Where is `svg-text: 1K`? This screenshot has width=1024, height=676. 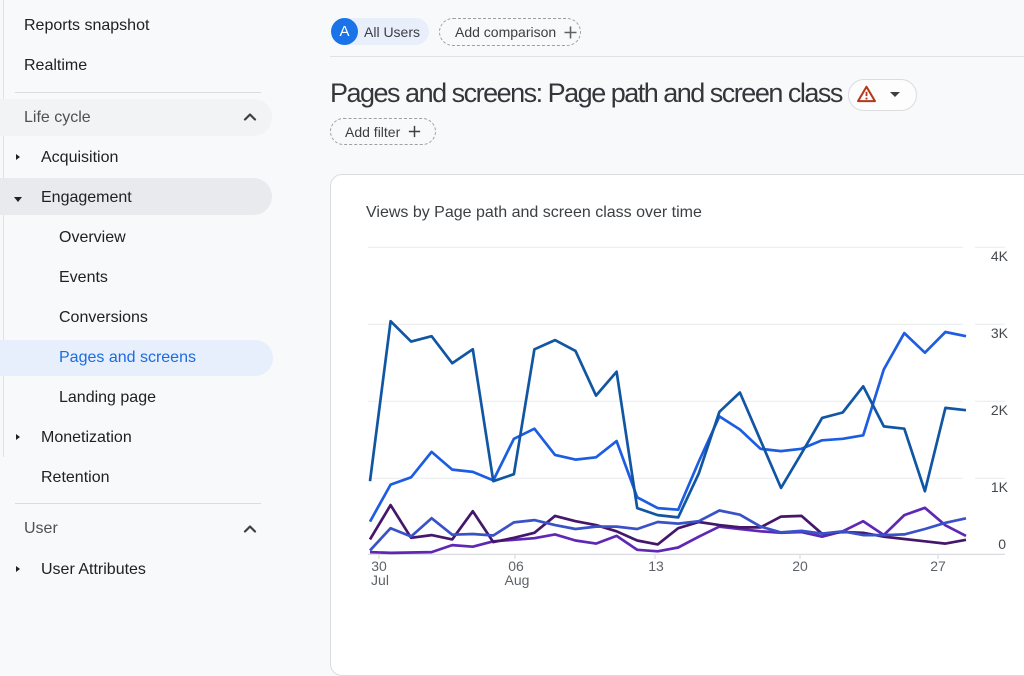 svg-text: 1K is located at coordinates (1000, 487).